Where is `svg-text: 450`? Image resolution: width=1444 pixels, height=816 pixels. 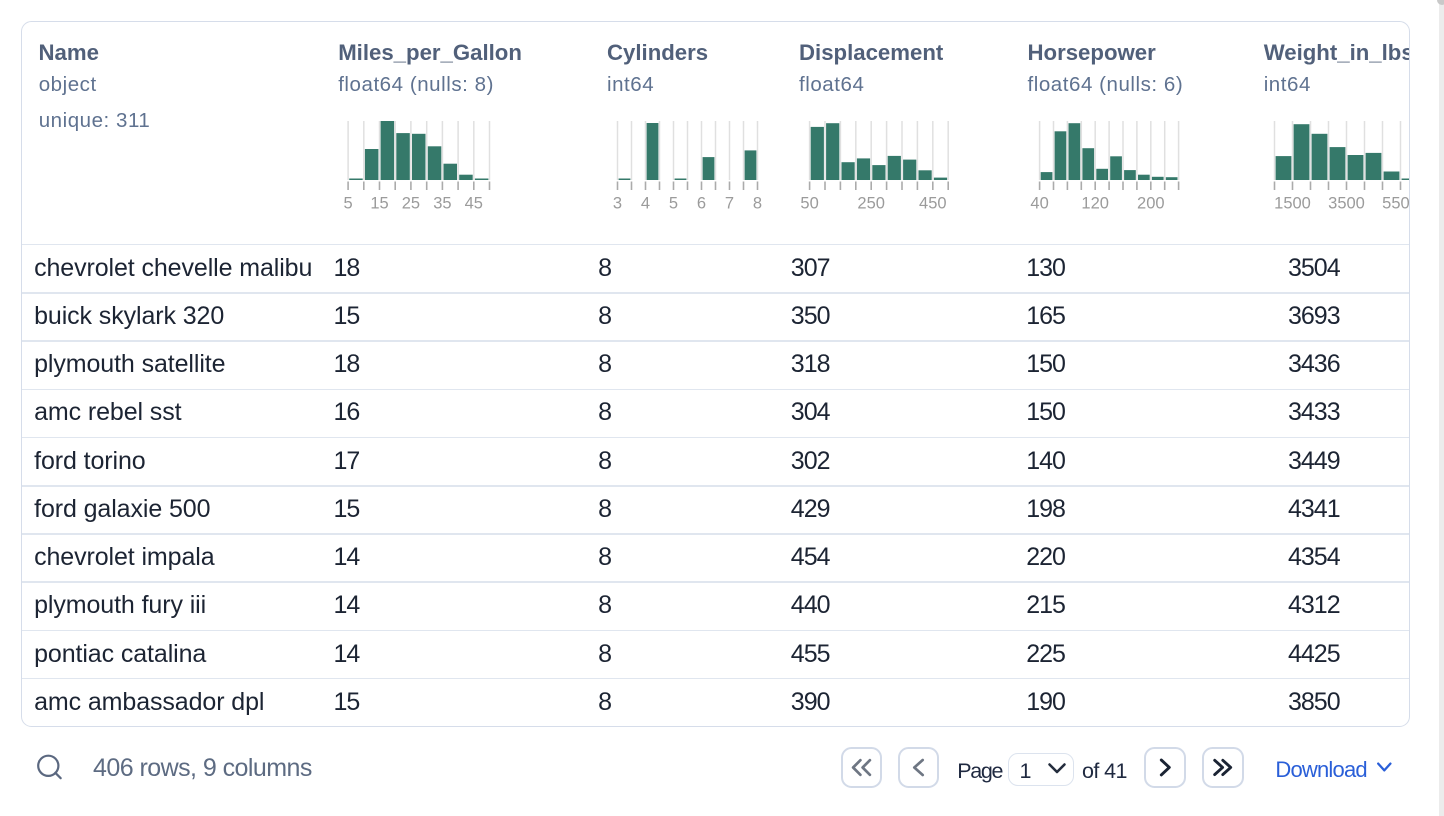 svg-text: 450 is located at coordinates (933, 203).